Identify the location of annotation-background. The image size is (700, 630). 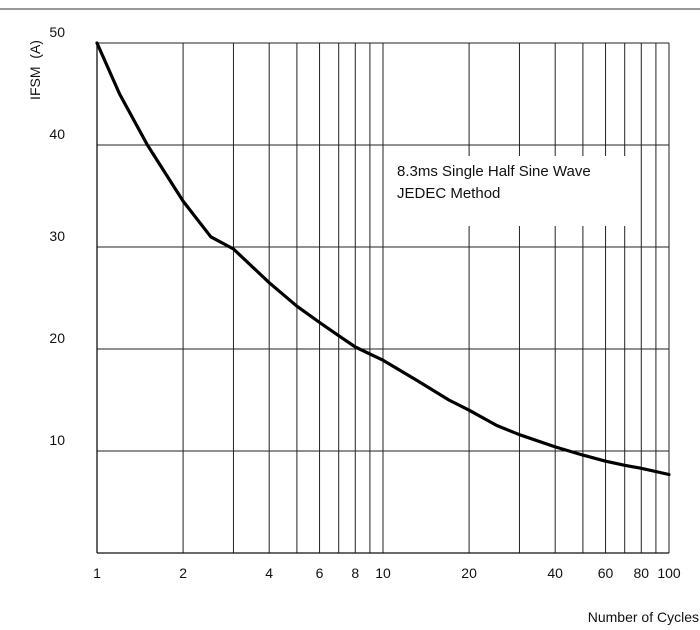
(514, 191).